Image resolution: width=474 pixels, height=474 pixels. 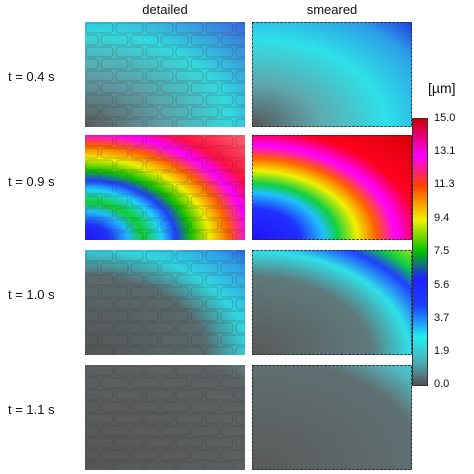 I want to click on column-title-smeared: smeared, so click(x=332, y=9).